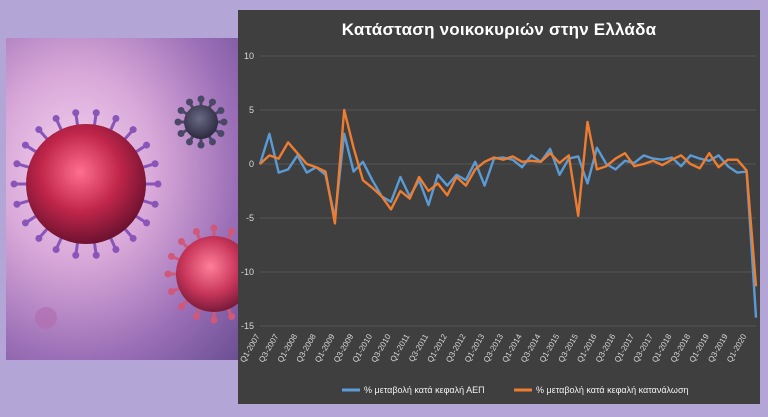 Image resolution: width=768 pixels, height=417 pixels. What do you see at coordinates (251, 164) in the screenshot?
I see `y-tick-label: 0` at bounding box center [251, 164].